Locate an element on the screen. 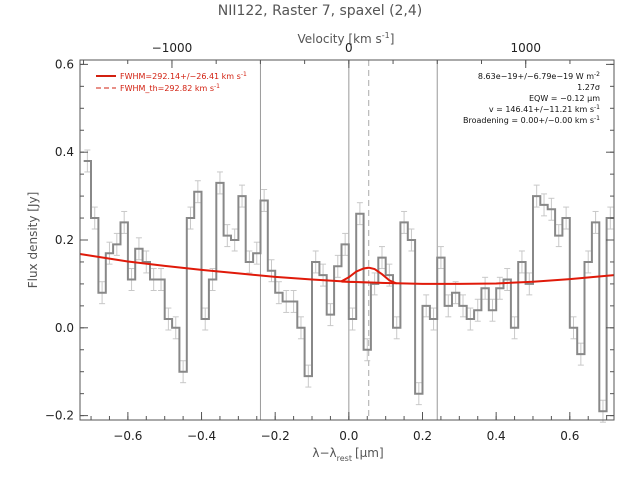 Image resolution: width=640 pixels, height=480 pixels. y-tick-label: 0.2 is located at coordinates (64, 240).